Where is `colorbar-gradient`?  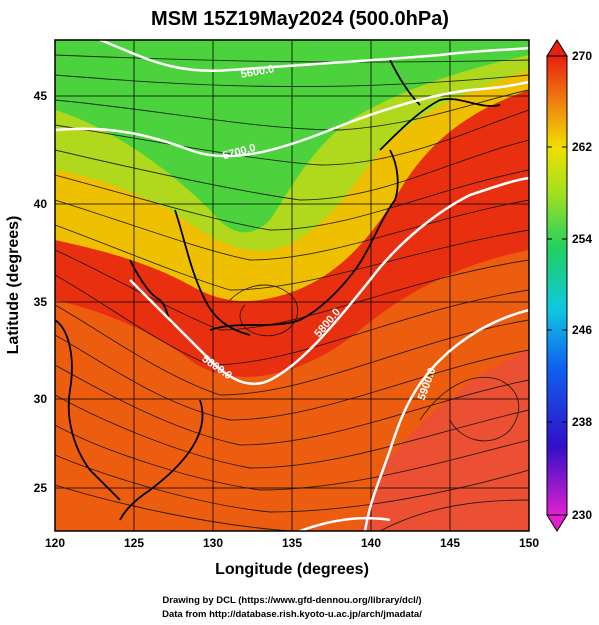
colorbar-gradient is located at coordinates (557, 285).